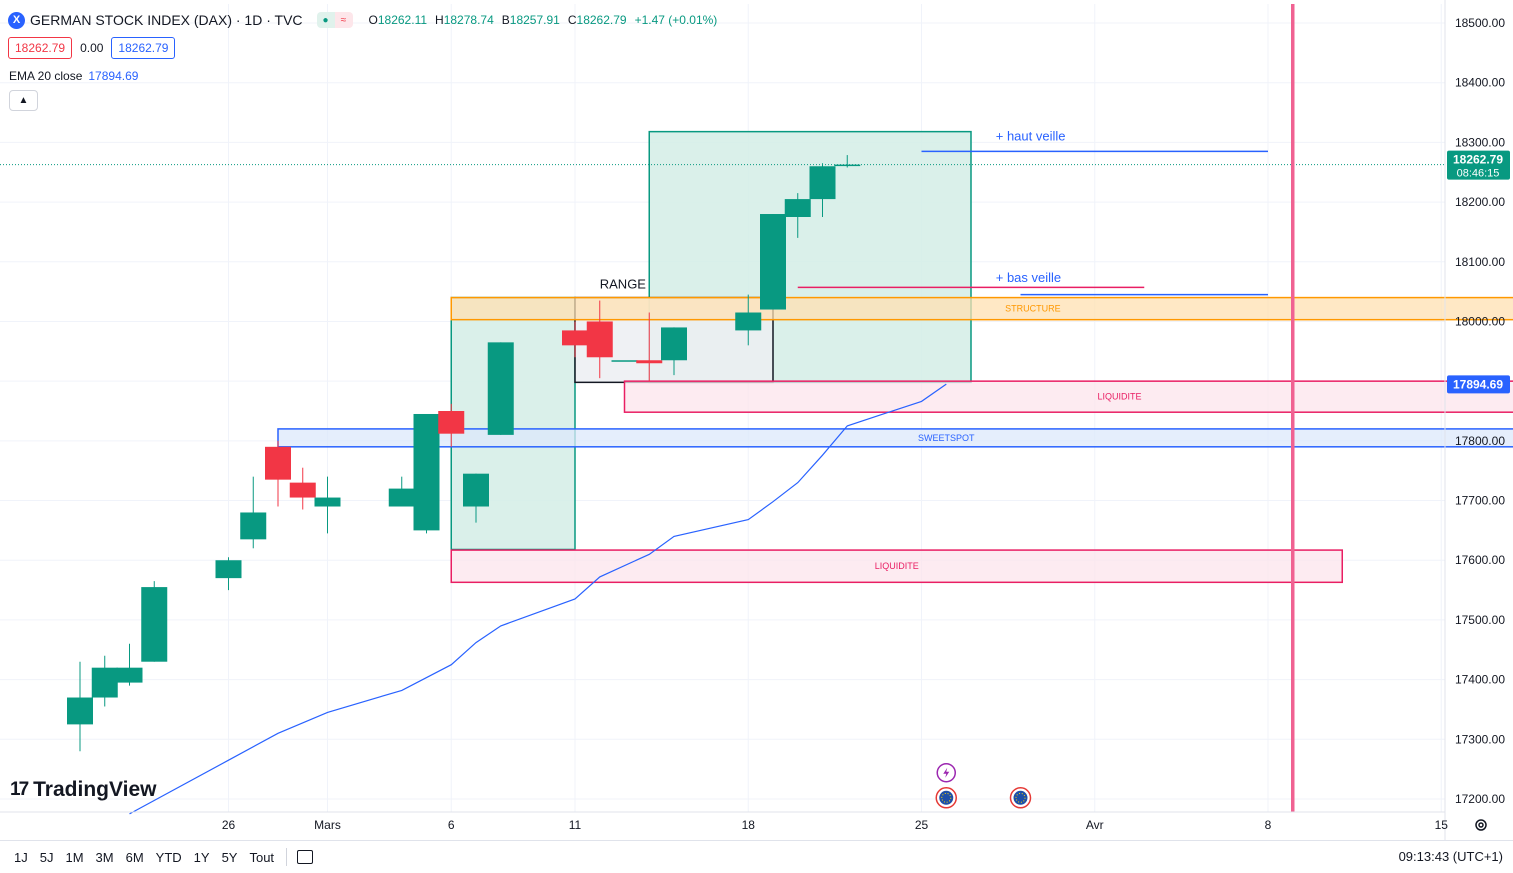 This screenshot has height=873, width=1513. What do you see at coordinates (1480, 739) in the screenshot?
I see `price-tick-label: 17300.00` at bounding box center [1480, 739].